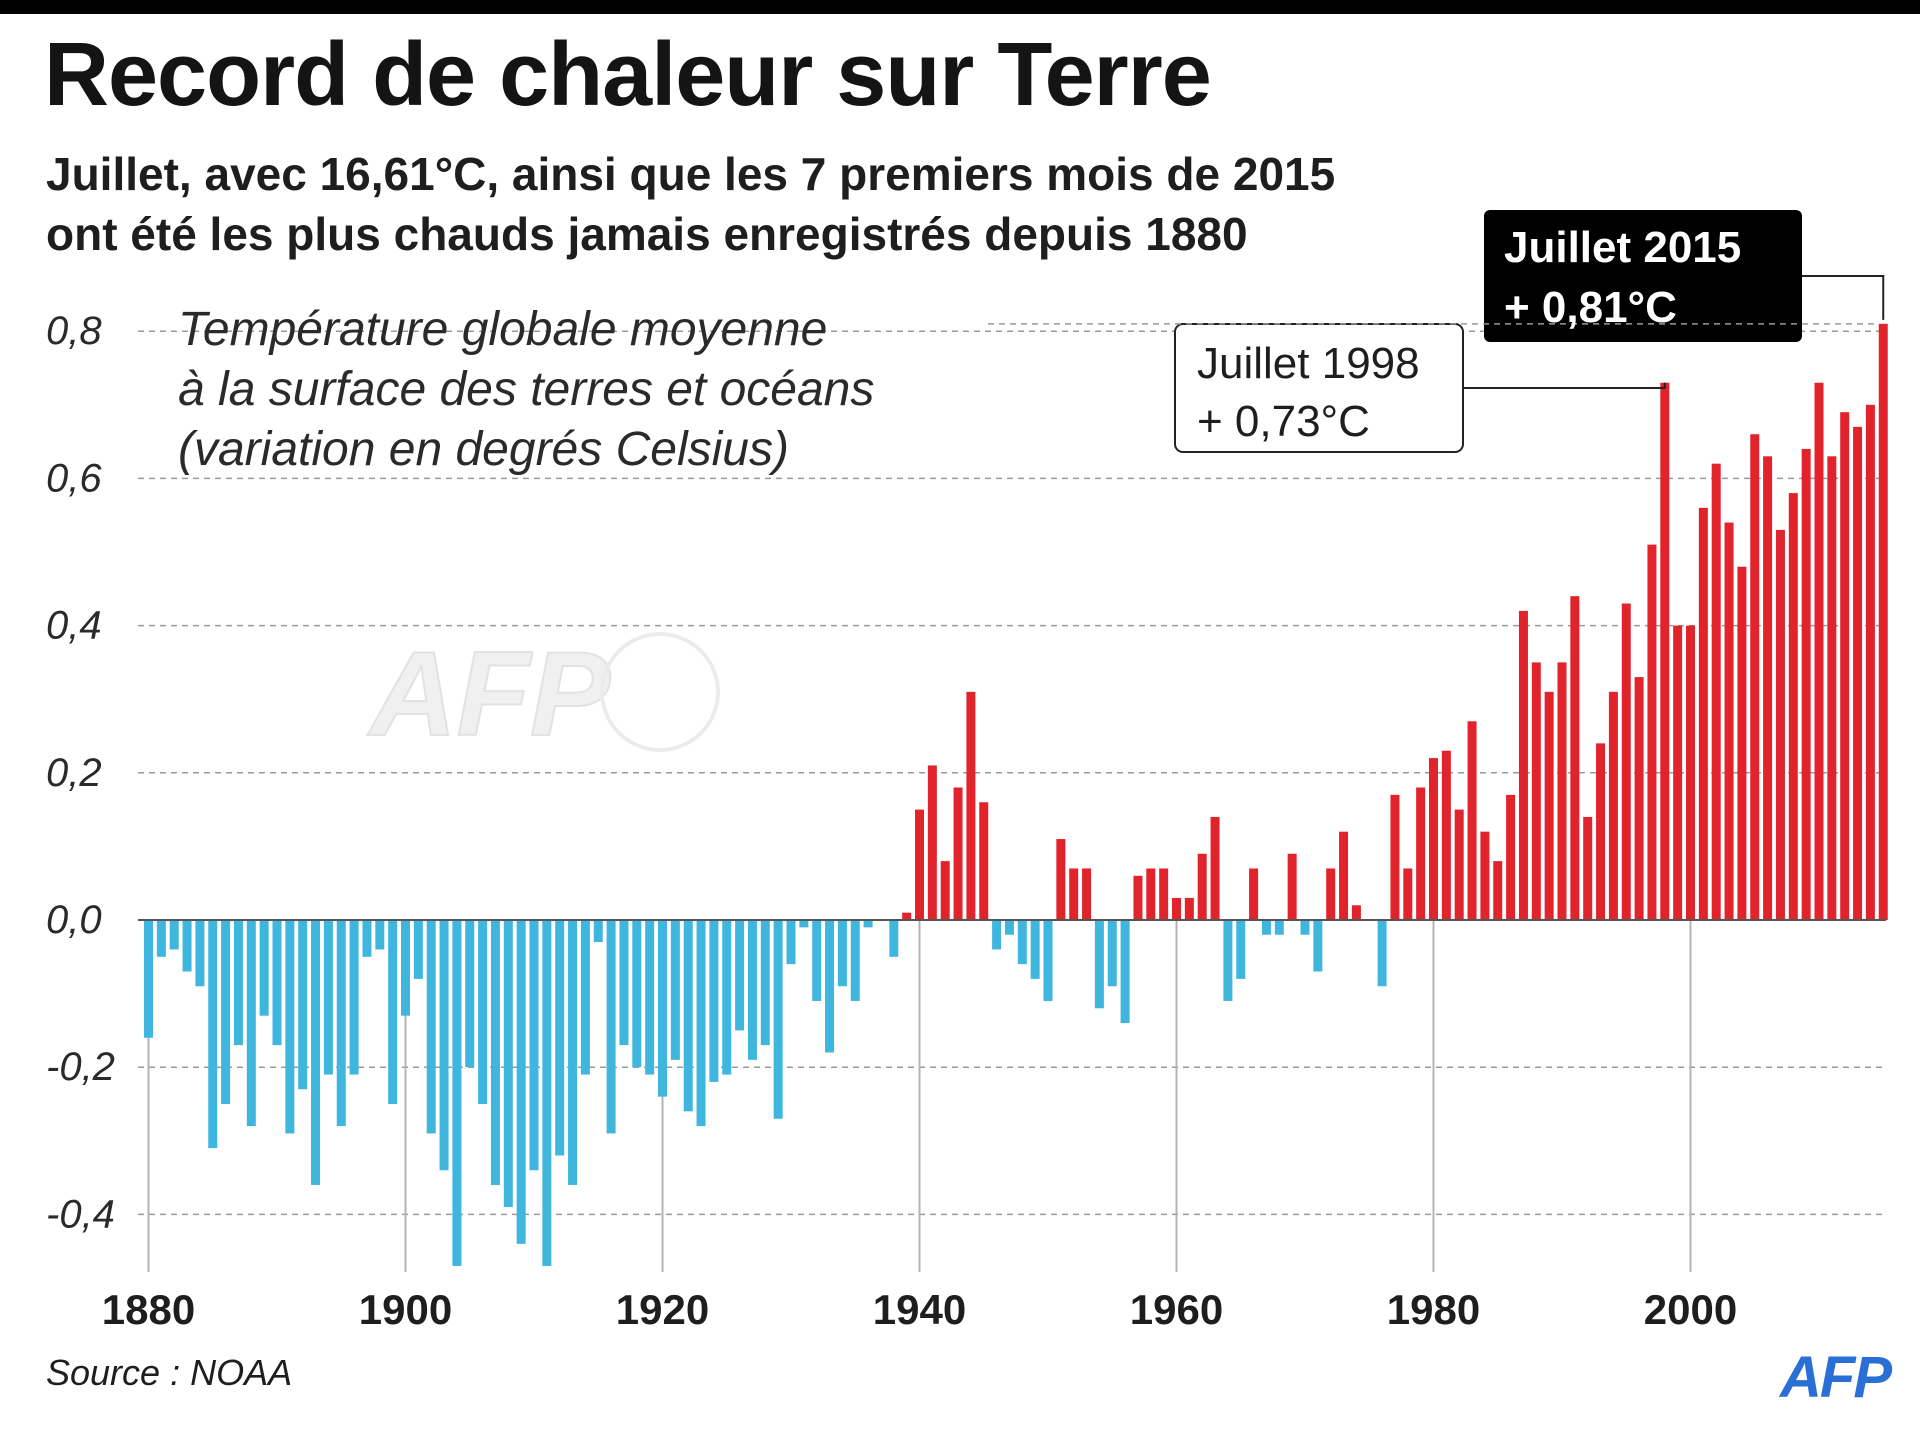  What do you see at coordinates (752, 990) in the screenshot?
I see `bar-1927` at bounding box center [752, 990].